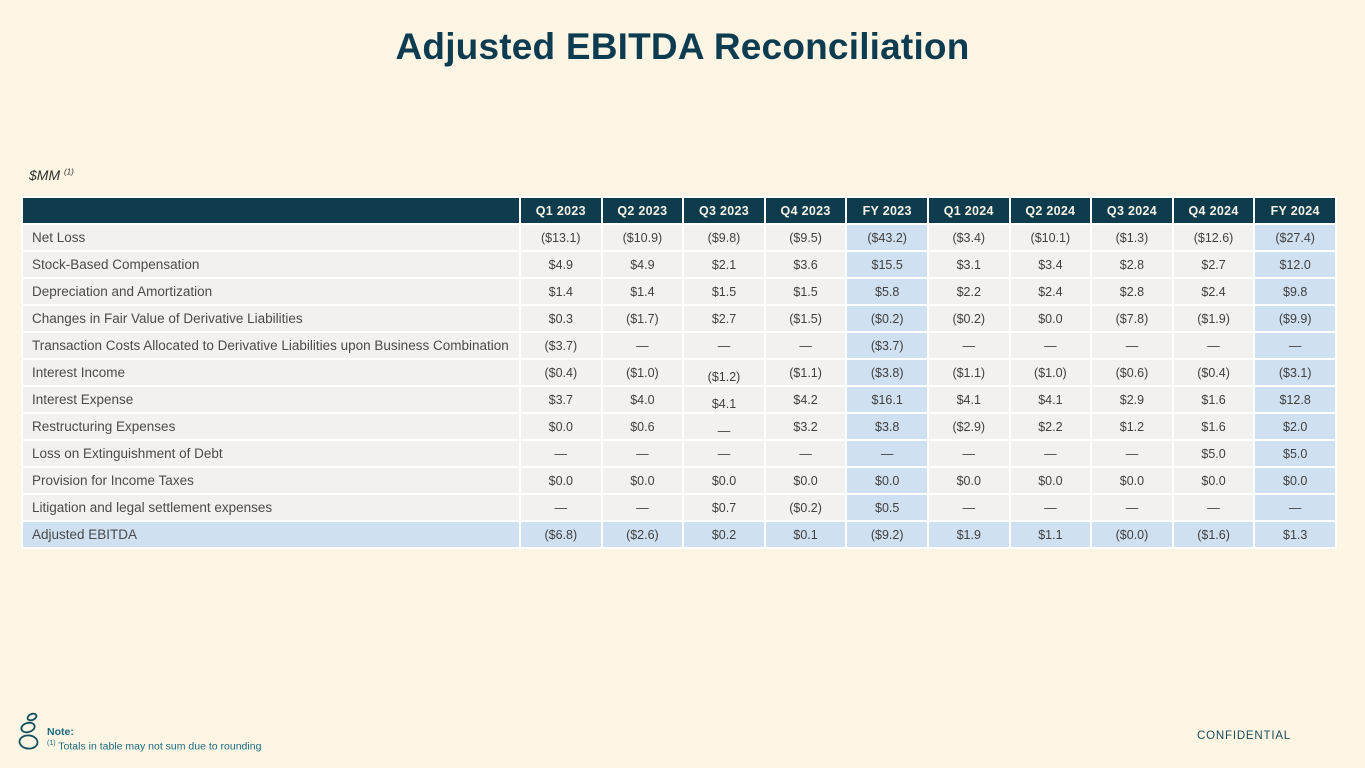 The height and width of the screenshot is (768, 1365). I want to click on value-cell: ($7.8), so click(1132, 318).